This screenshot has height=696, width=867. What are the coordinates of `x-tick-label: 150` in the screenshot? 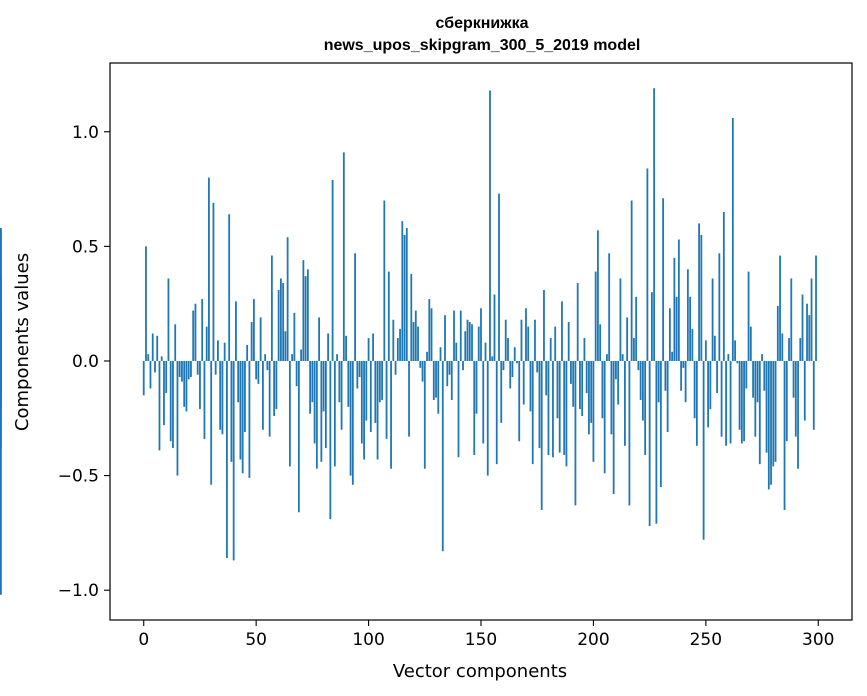 It's located at (481, 640).